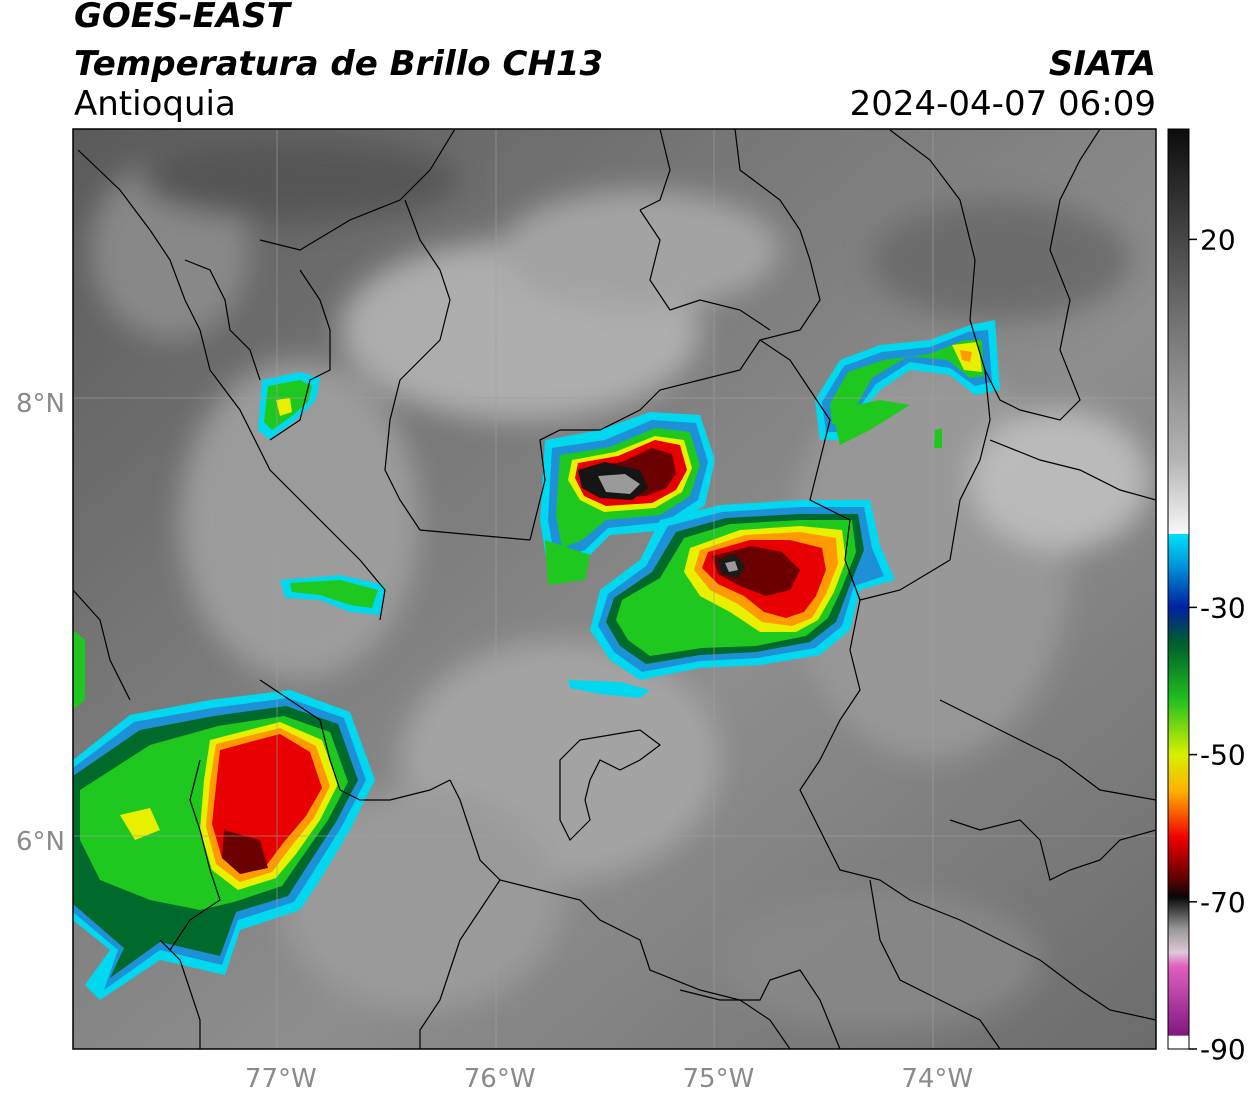  What do you see at coordinates (627, 491) in the screenshot?
I see `storm-cell-north-center` at bounding box center [627, 491].